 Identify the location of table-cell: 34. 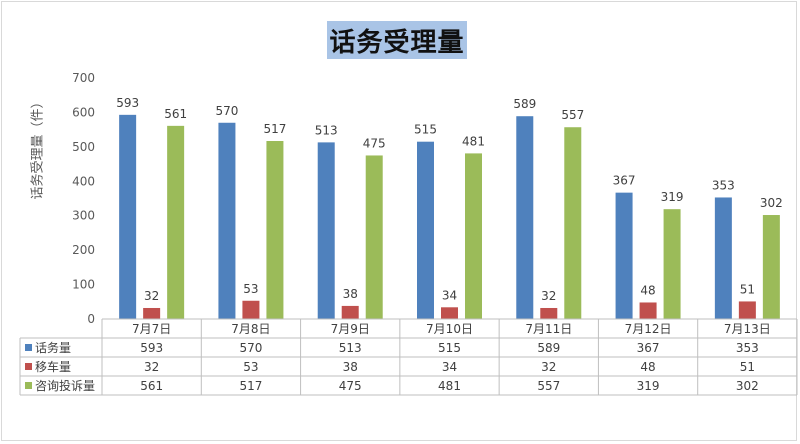
(449, 367).